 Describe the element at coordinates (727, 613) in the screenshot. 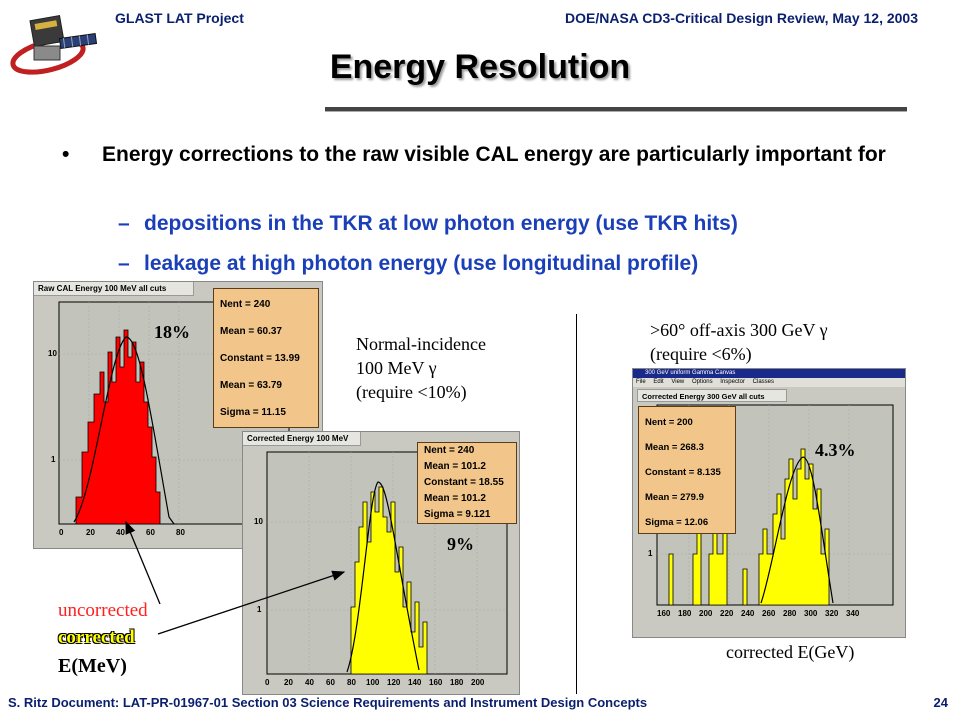

I see `corr300-xtick: 220` at that location.